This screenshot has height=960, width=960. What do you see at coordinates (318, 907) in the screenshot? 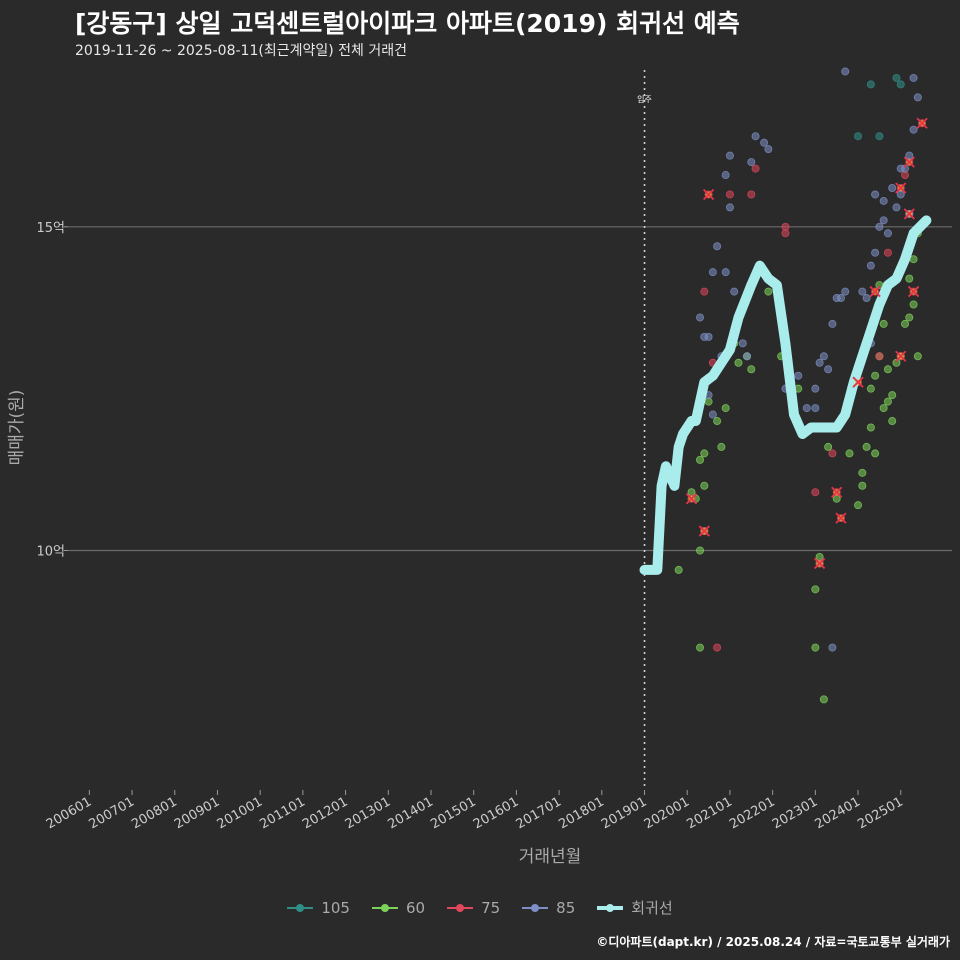
I see `legend-item-105: 105` at bounding box center [318, 907].